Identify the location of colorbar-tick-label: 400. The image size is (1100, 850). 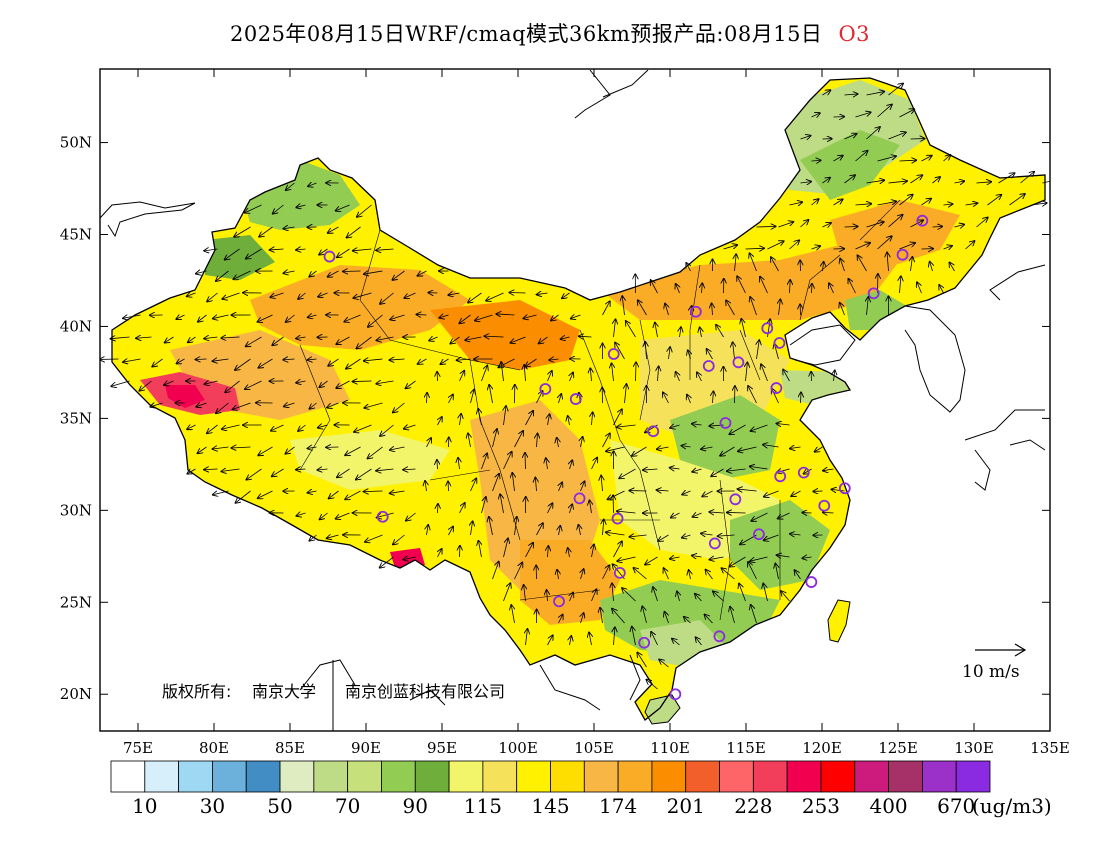
(888, 806).